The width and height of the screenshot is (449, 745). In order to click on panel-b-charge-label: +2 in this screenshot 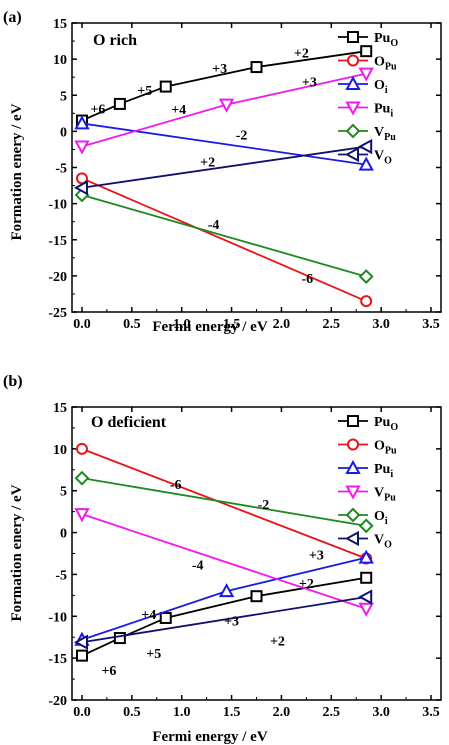, I will do `click(277, 642)`.